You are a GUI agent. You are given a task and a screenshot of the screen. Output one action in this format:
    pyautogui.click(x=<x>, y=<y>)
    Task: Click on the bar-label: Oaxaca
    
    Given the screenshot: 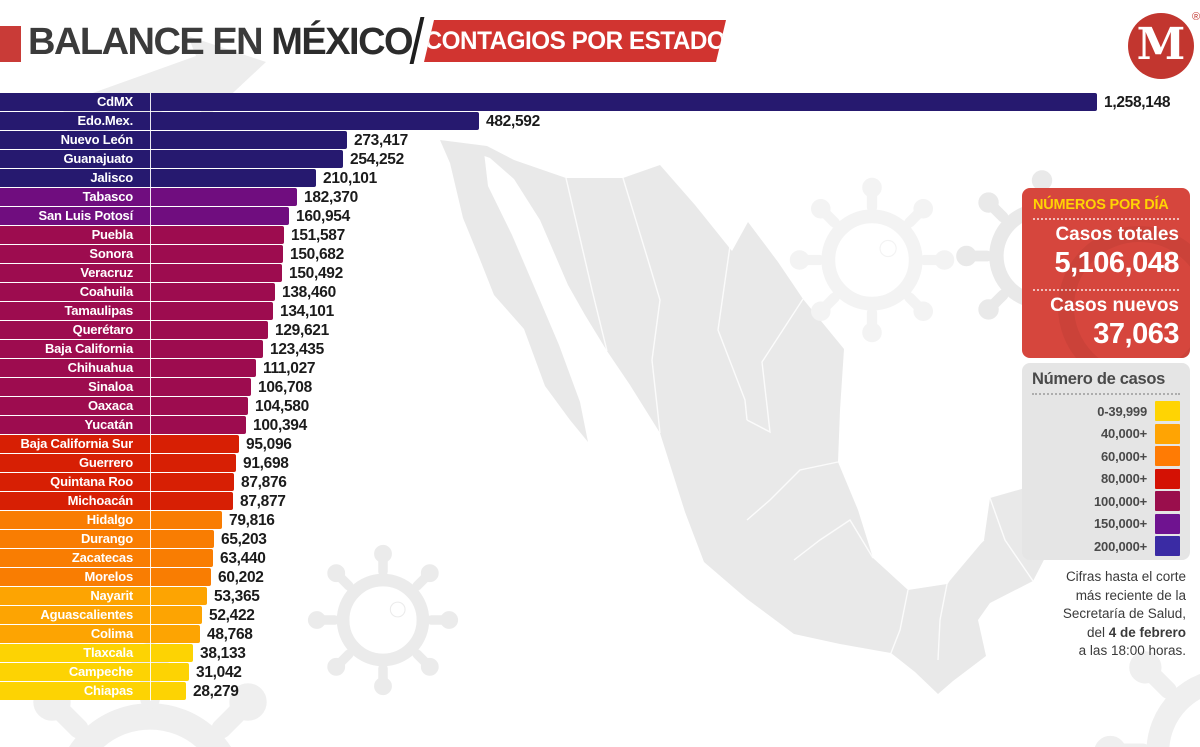 What is the action you would take?
    pyautogui.click(x=110, y=405)
    